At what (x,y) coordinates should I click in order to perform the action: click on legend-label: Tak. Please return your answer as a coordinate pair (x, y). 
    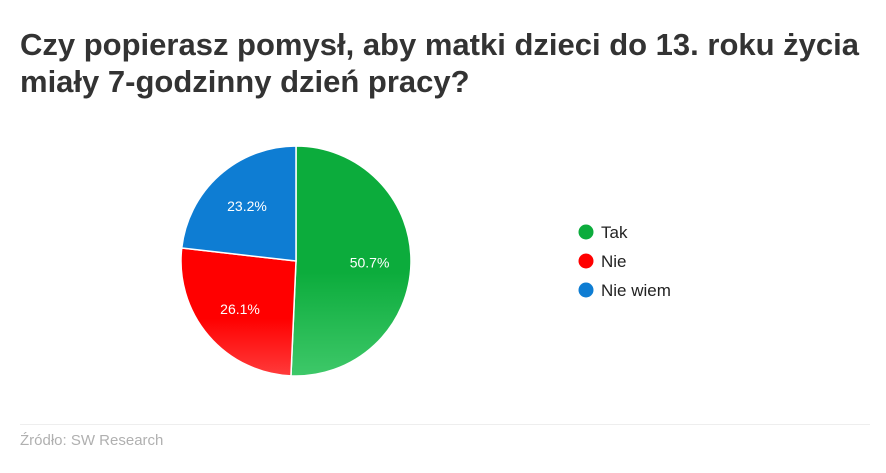
    Looking at the image, I should click on (614, 232).